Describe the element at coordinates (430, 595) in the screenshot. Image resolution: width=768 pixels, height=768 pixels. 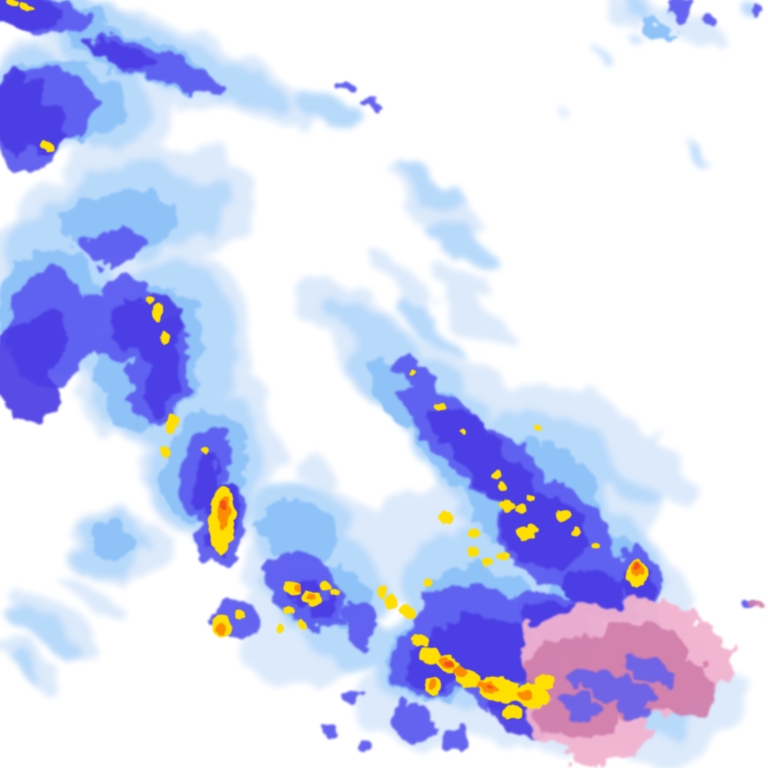
I see `layer-intense-red` at that location.